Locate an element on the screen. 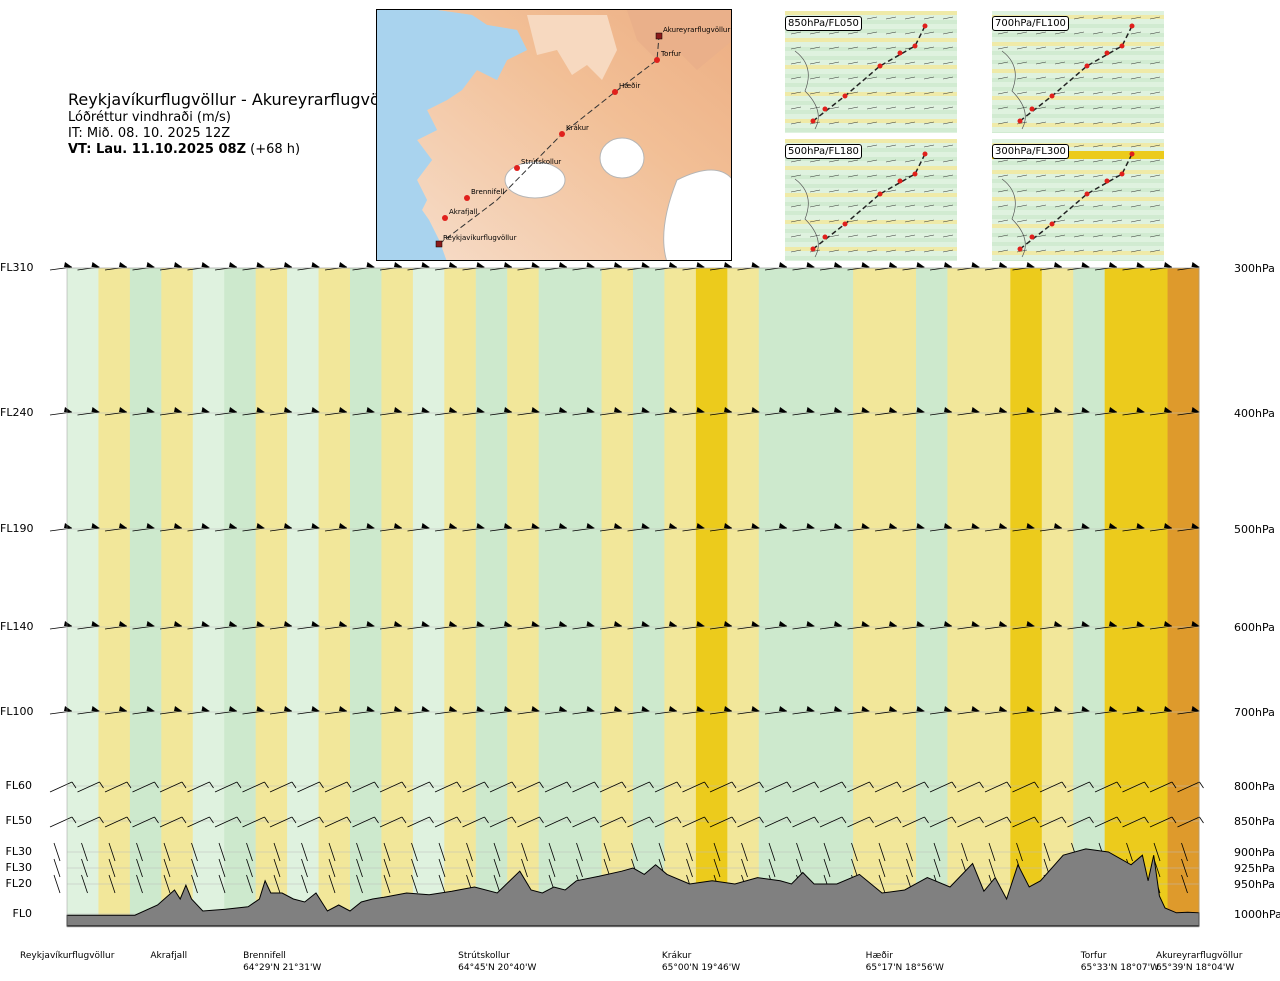  pressure-label: 1000hPa is located at coordinates (1257, 914).